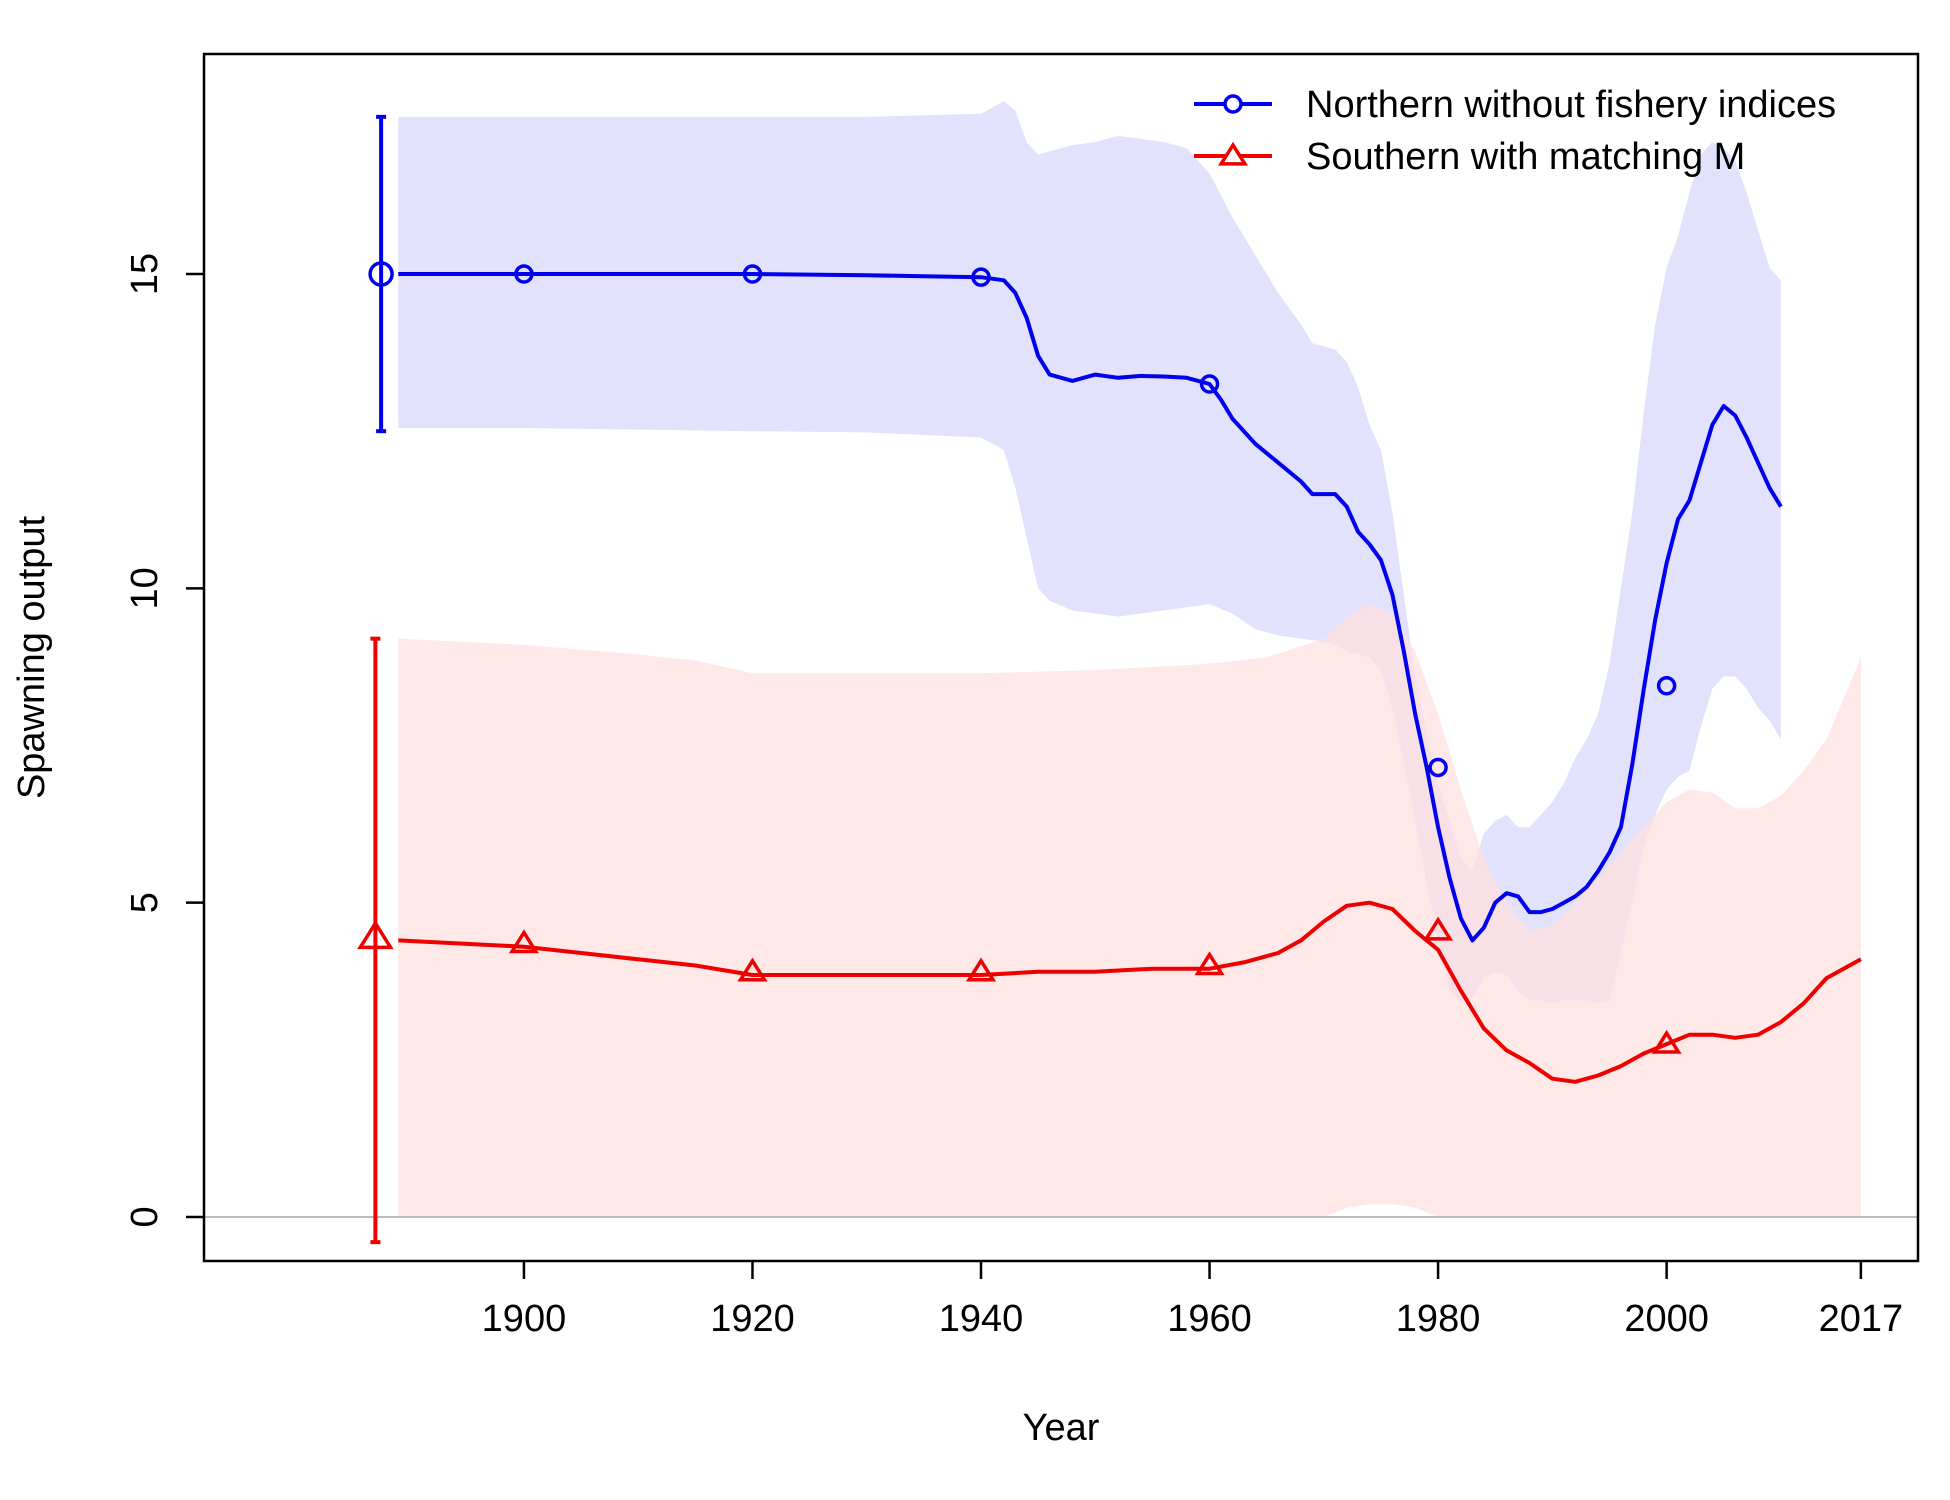  What do you see at coordinates (1438, 928) in the screenshot?
I see `marker-southern-1980` at bounding box center [1438, 928].